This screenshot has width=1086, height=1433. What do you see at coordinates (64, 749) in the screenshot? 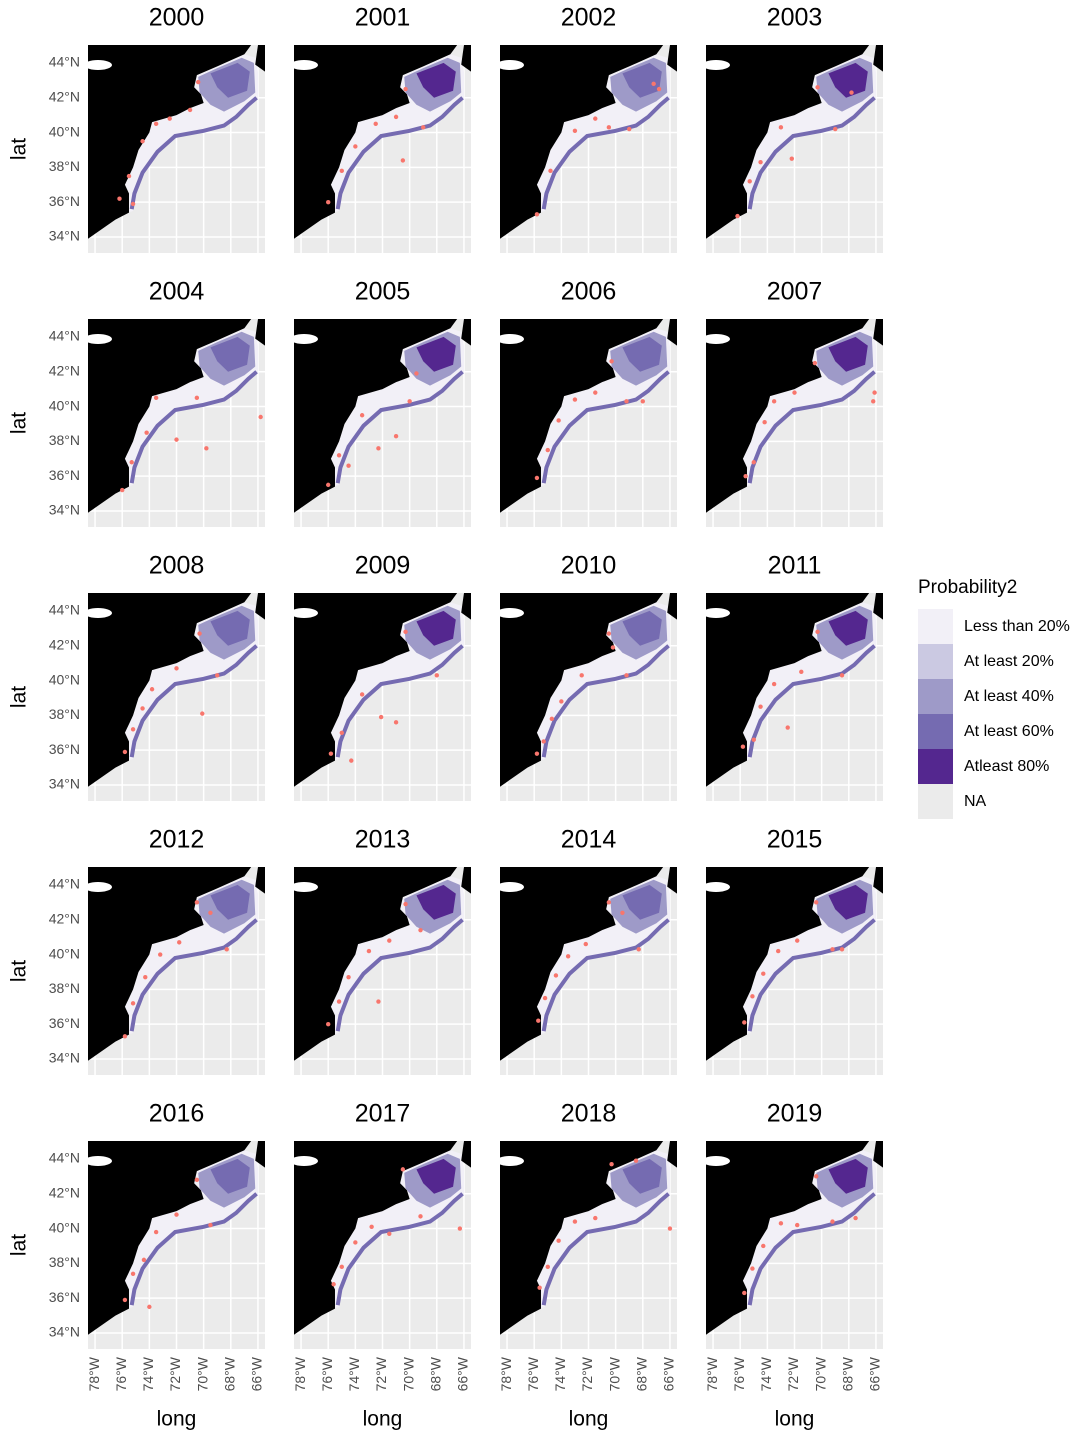
I see `y-tick-label: 36°N` at bounding box center [64, 749].